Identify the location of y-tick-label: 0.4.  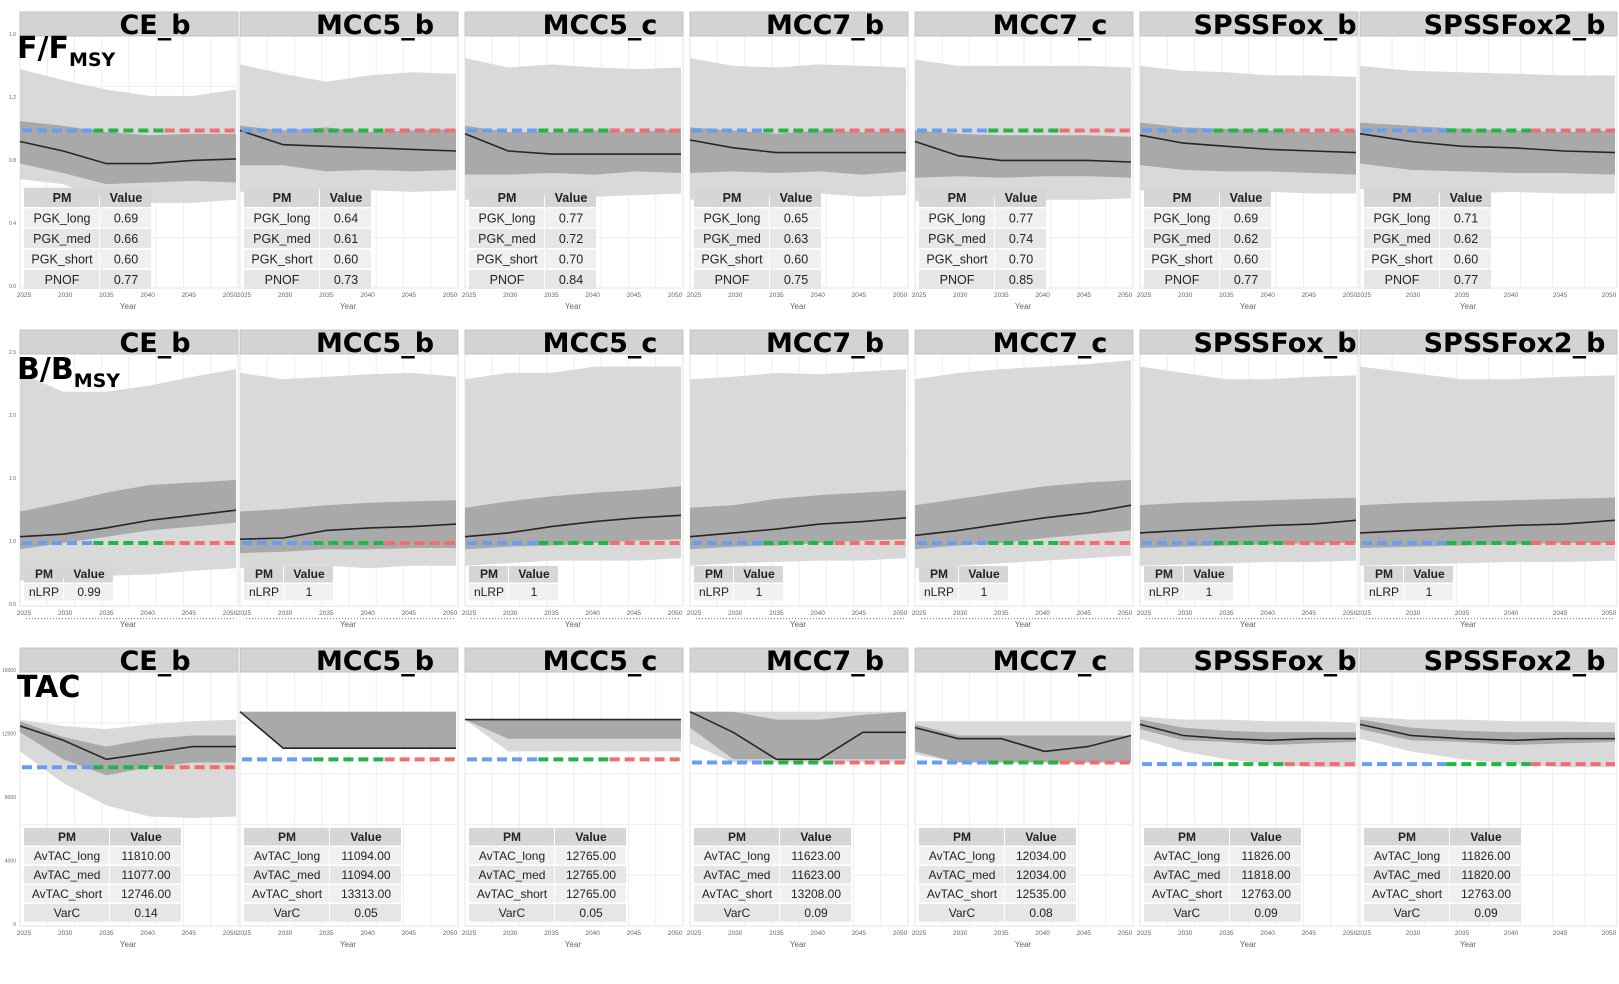
(12, 224).